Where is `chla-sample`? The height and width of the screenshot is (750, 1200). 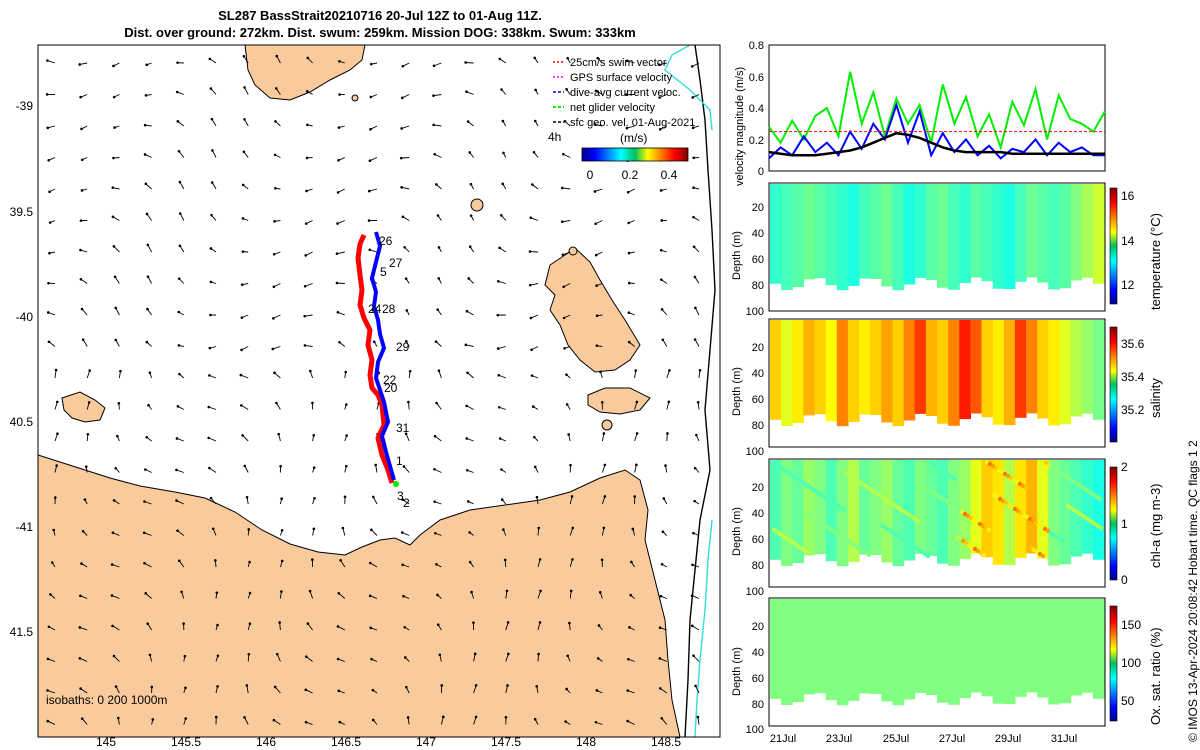 chla-sample is located at coordinates (1101, 528).